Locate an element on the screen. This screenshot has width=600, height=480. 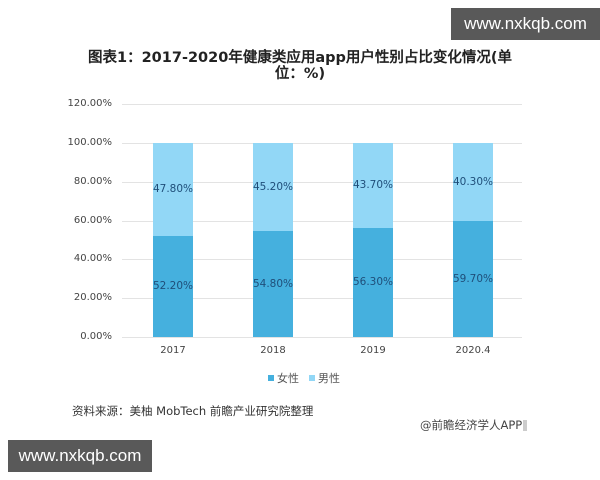
bar-segment-male: 40.30% is located at coordinates (473, 182).